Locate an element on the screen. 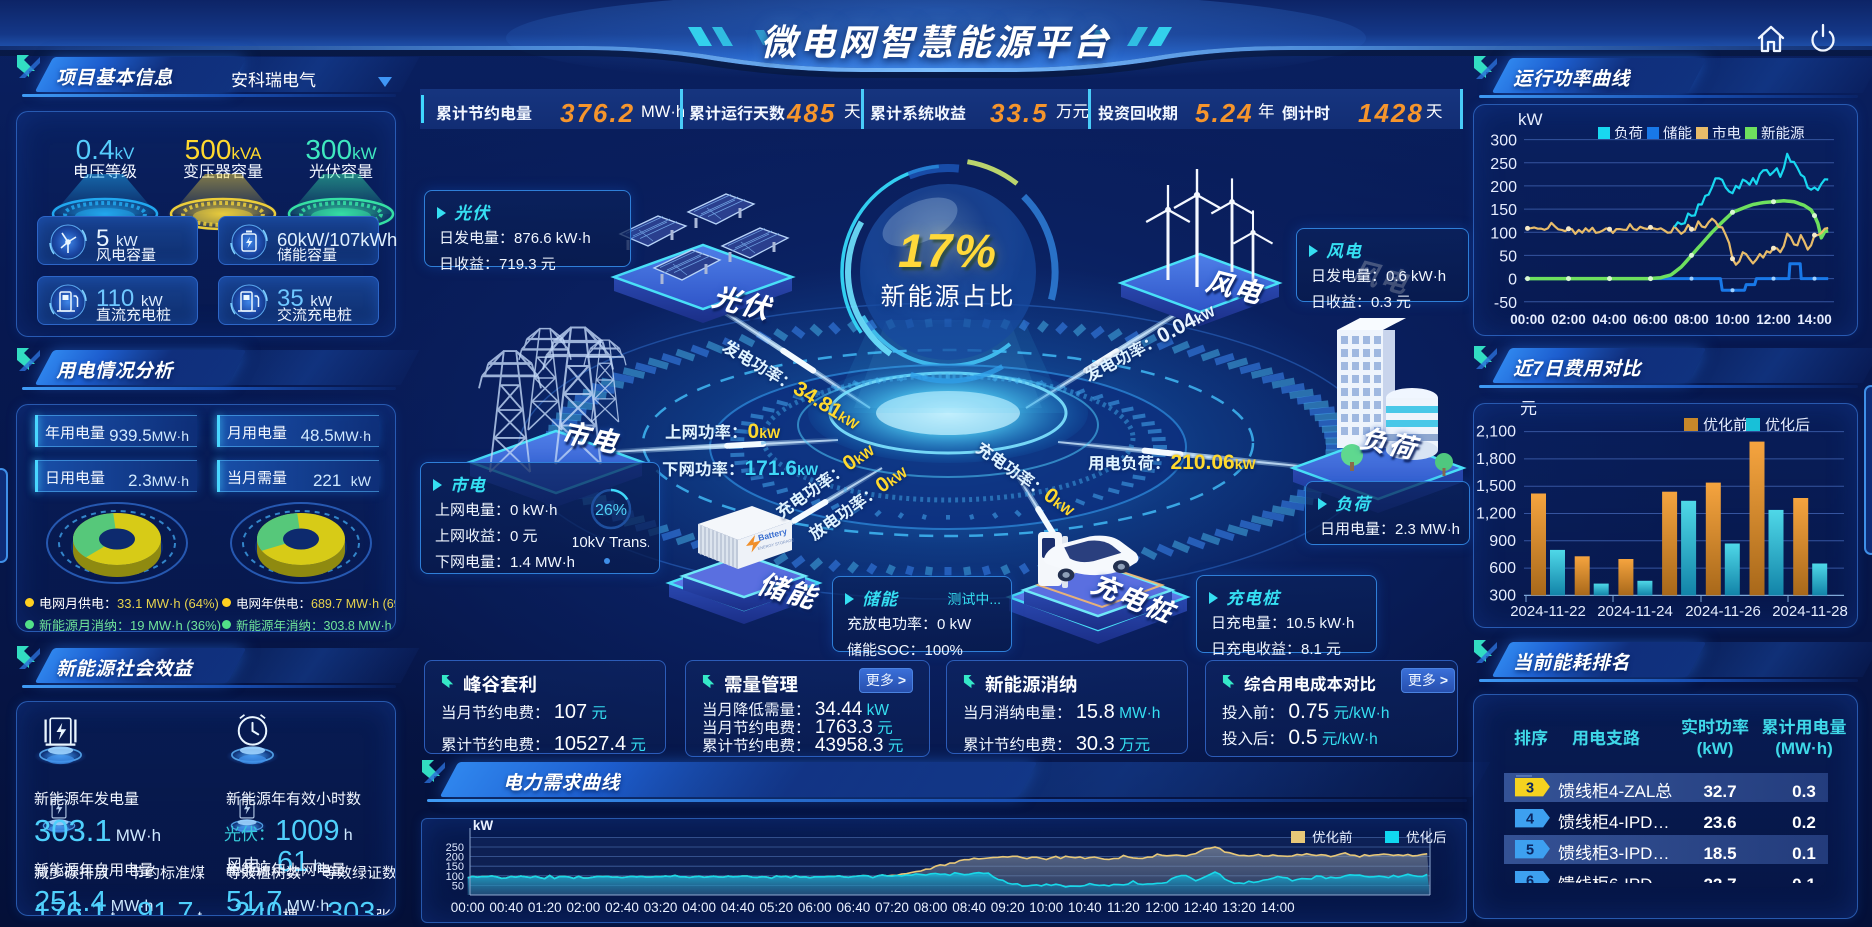 This screenshot has height=927, width=1872. svg-text: 元 is located at coordinates (1528, 409).